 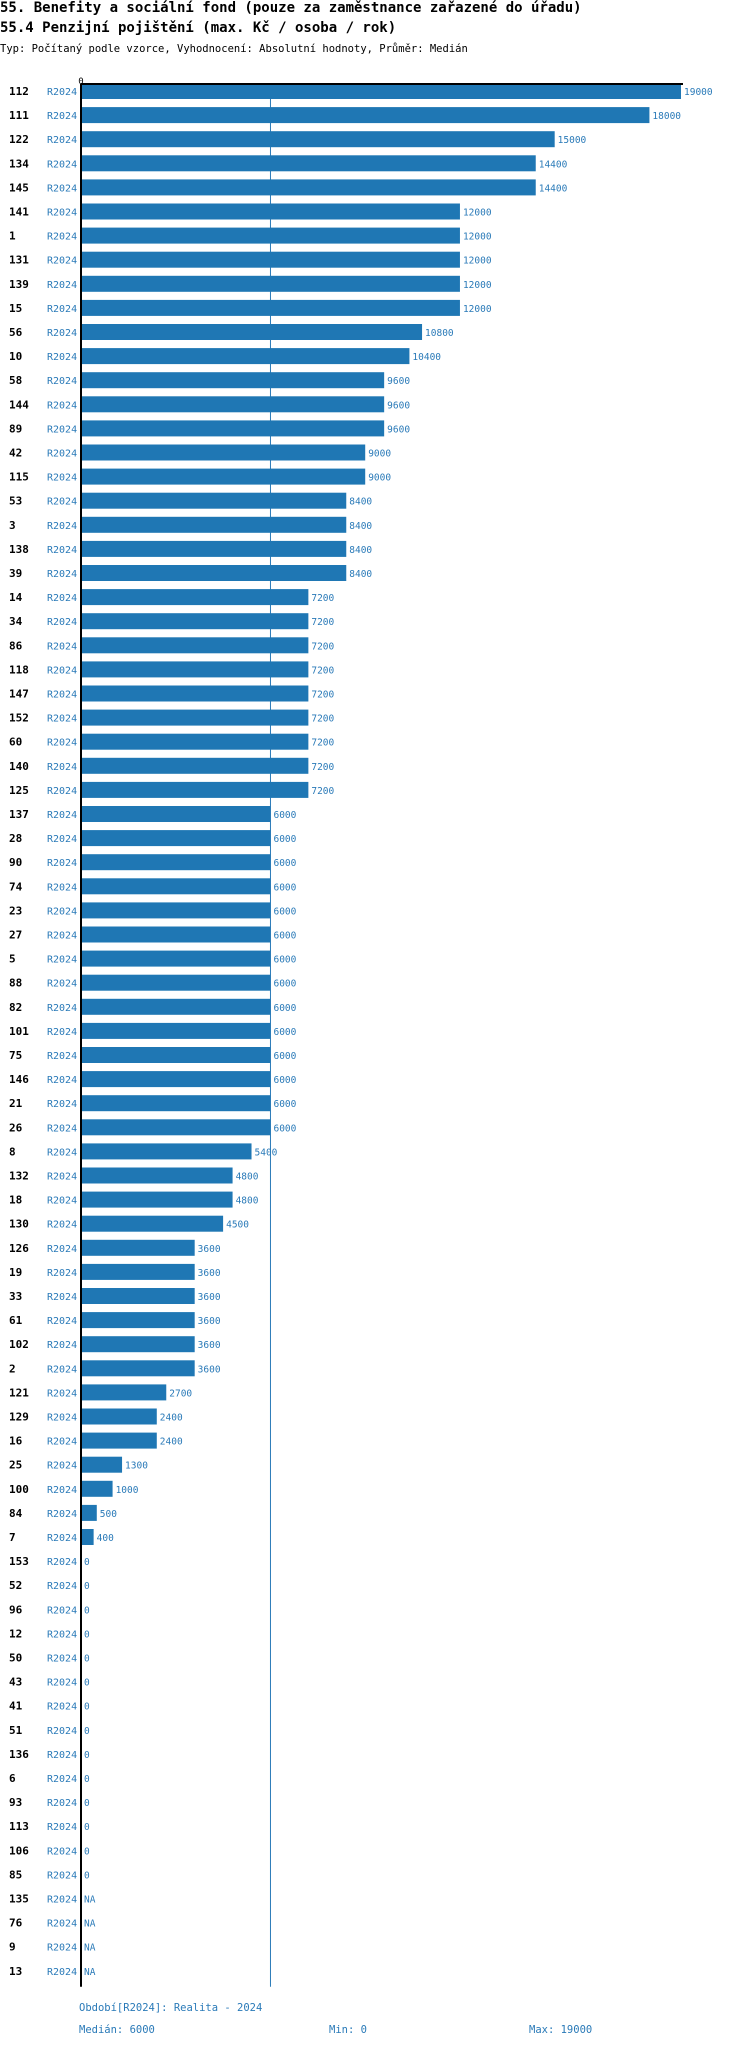 I want to click on value-label: 2400, so click(x=171, y=1418).